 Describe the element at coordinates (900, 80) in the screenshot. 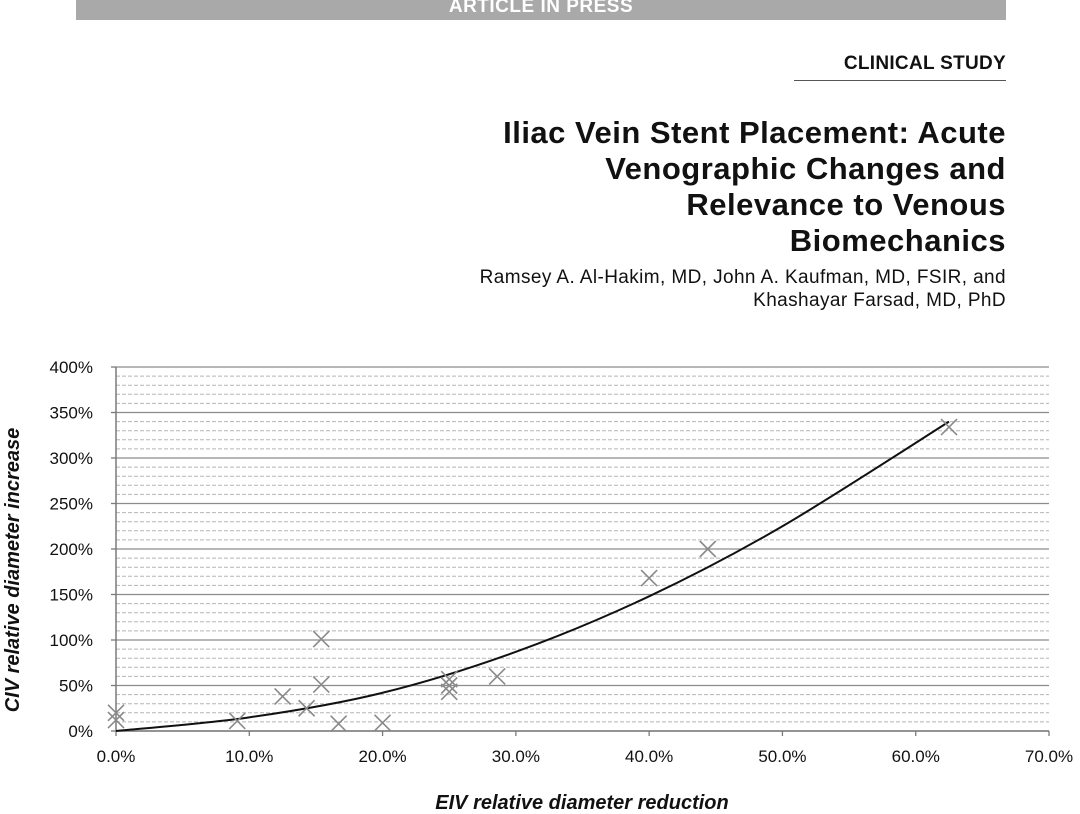

I see `section-divider` at that location.